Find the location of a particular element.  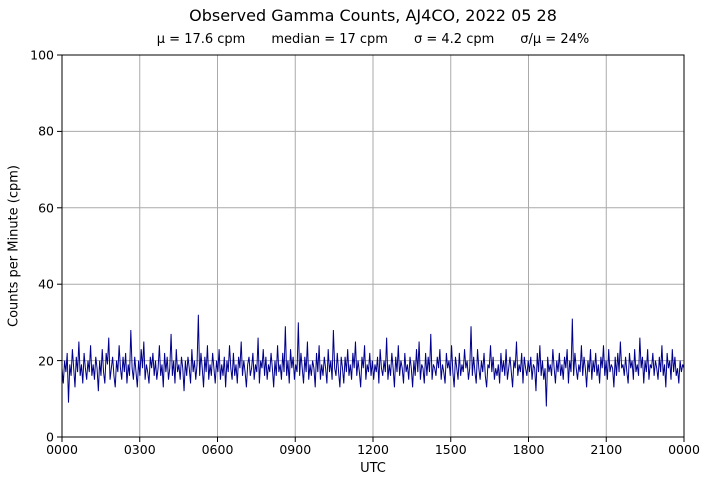

stat-sigma: σ = 4.2 cpm is located at coordinates (454, 39).